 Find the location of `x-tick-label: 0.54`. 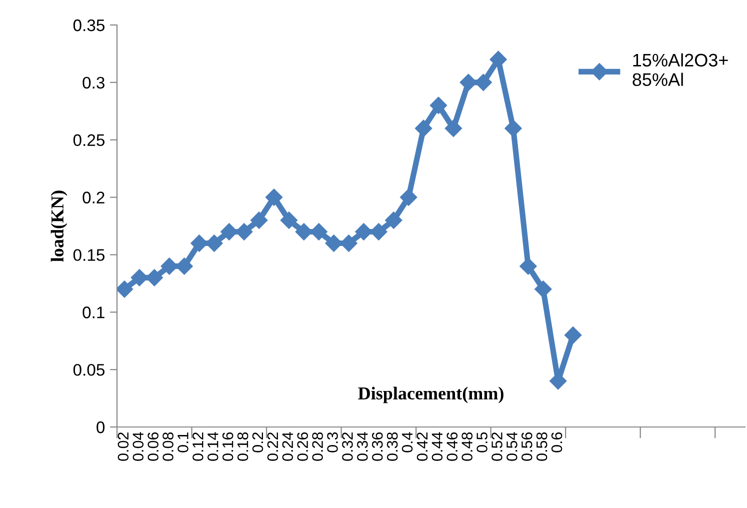

x-tick-label: 0.54 is located at coordinates (512, 446).